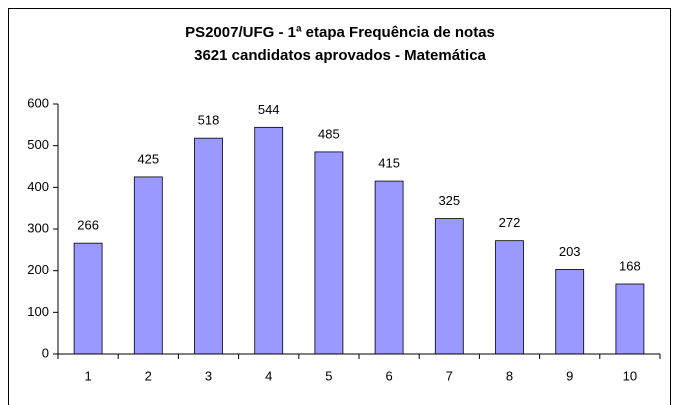  I want to click on x-tick-label: 9, so click(569, 375).